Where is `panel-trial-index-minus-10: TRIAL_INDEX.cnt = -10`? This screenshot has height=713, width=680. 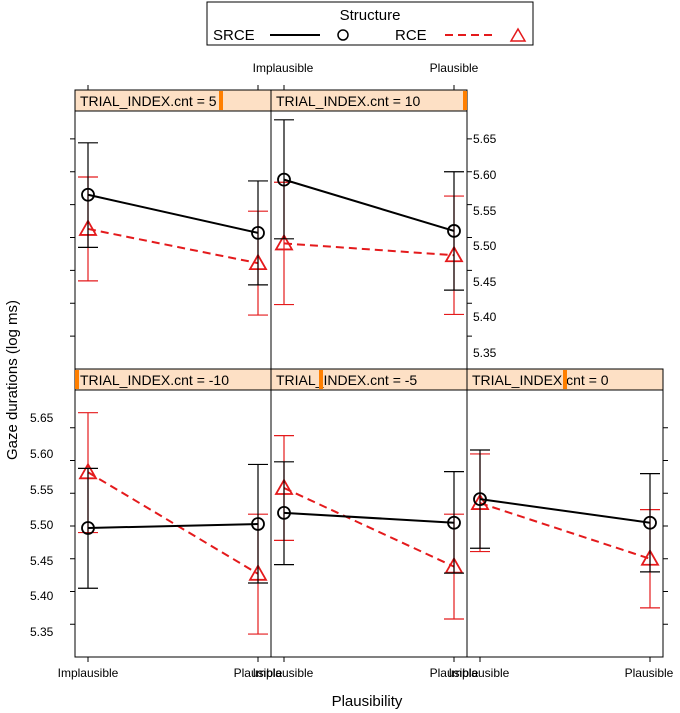 panel-trial-index-minus-10: TRIAL_INDEX.cnt = -10 is located at coordinates (173, 513).